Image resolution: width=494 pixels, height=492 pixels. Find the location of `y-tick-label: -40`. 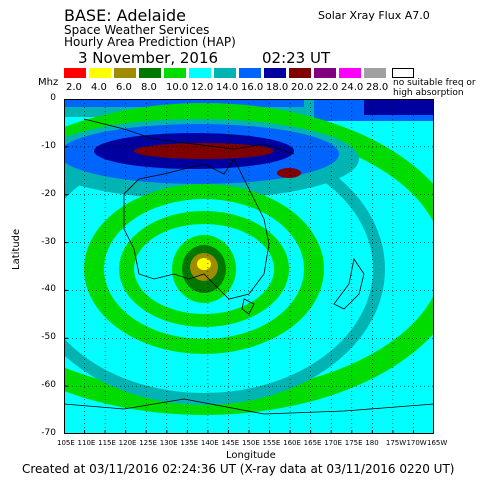

y-tick-label: -40 is located at coordinates (48, 289).